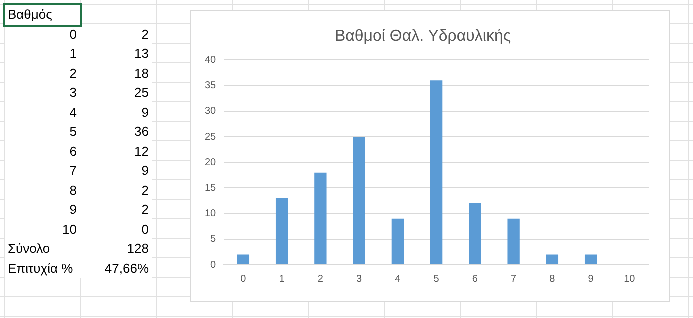  I want to click on text: 18, so click(116, 73).